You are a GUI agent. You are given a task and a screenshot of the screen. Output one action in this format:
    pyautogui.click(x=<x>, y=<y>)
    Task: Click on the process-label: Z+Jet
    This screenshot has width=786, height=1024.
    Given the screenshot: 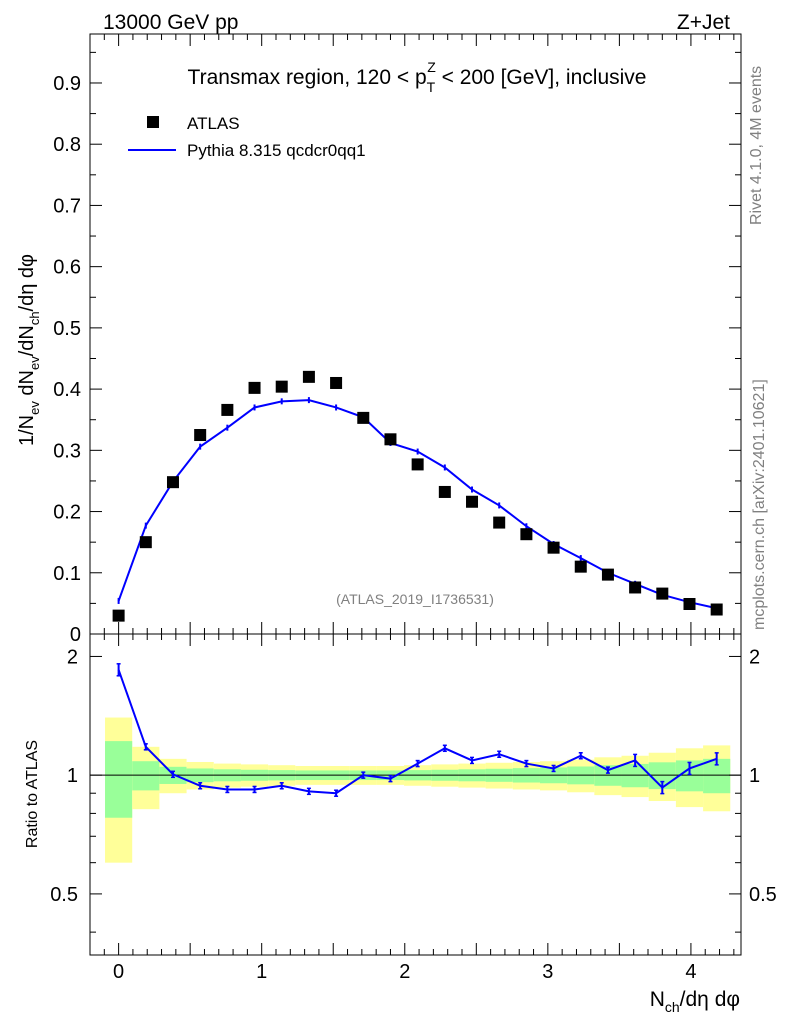 What is the action you would take?
    pyautogui.click(x=703, y=22)
    